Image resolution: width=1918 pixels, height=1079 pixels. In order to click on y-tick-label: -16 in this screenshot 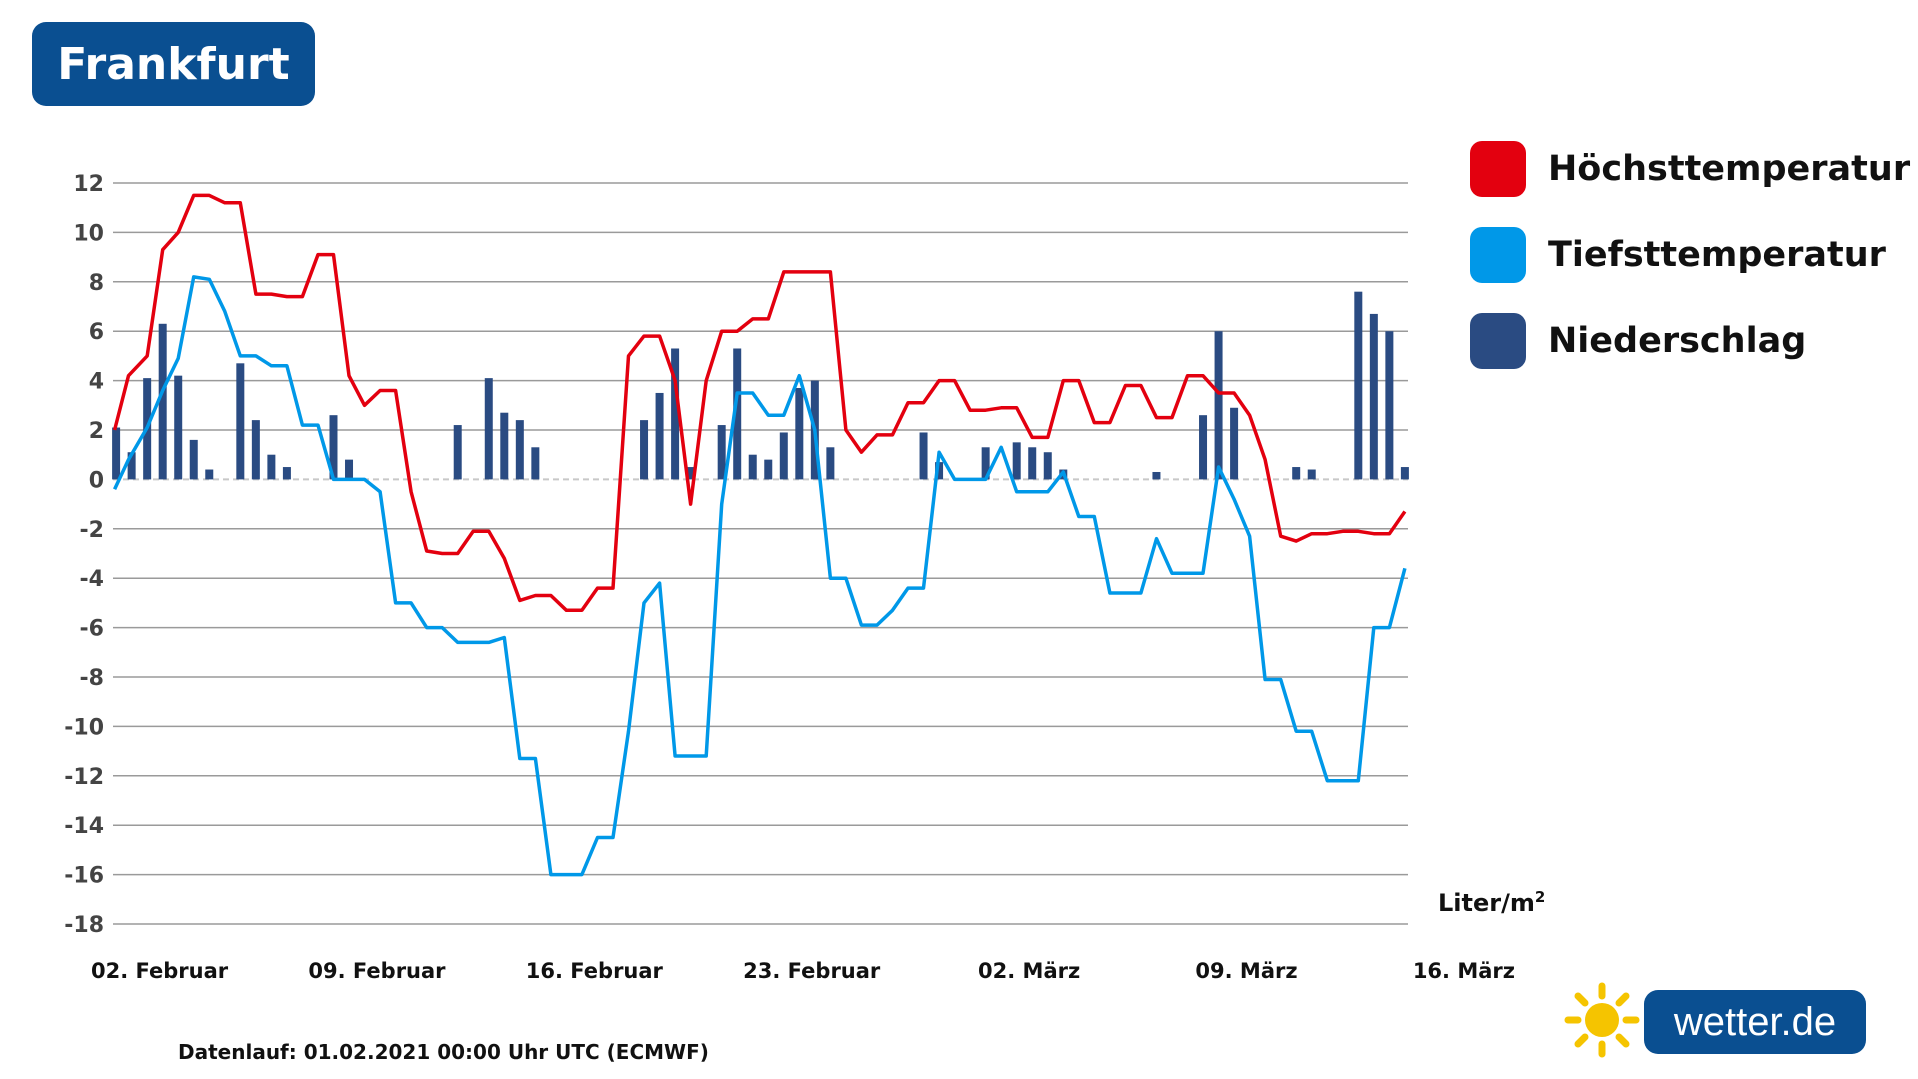, I will do `click(84, 876)`.